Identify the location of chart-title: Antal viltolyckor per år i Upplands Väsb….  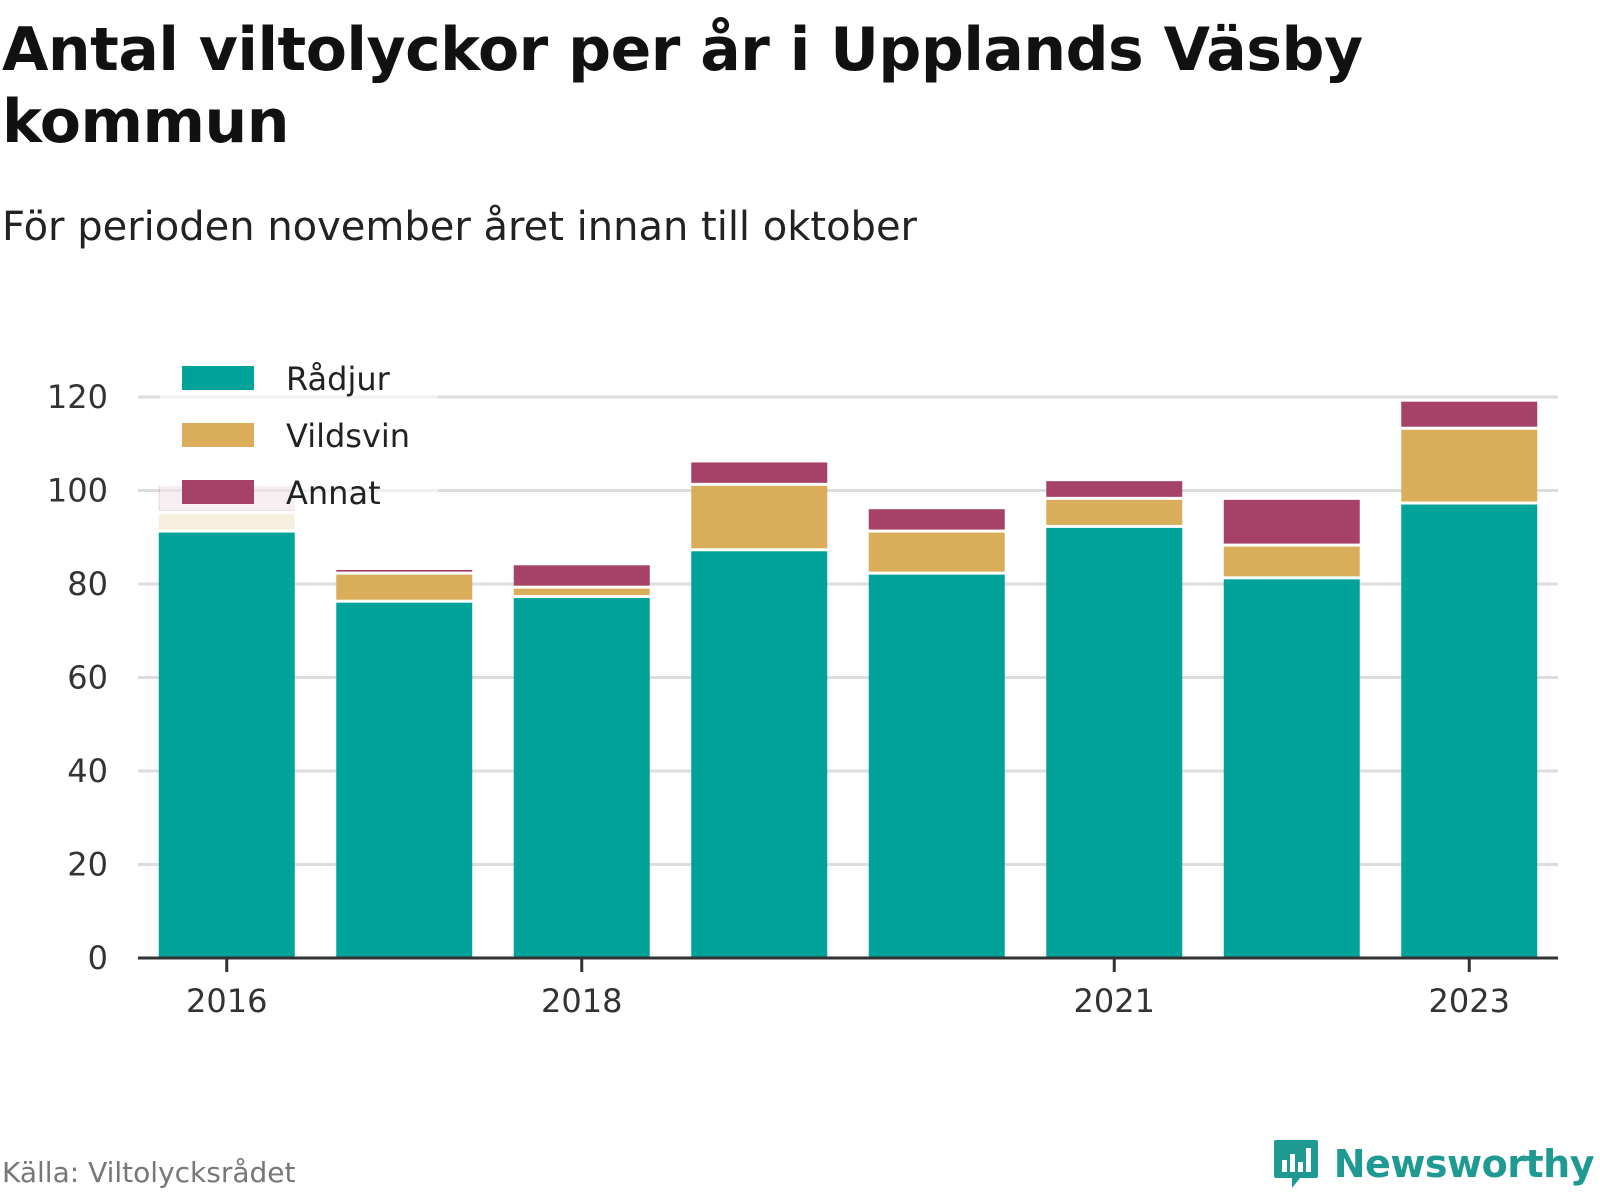
(682, 86).